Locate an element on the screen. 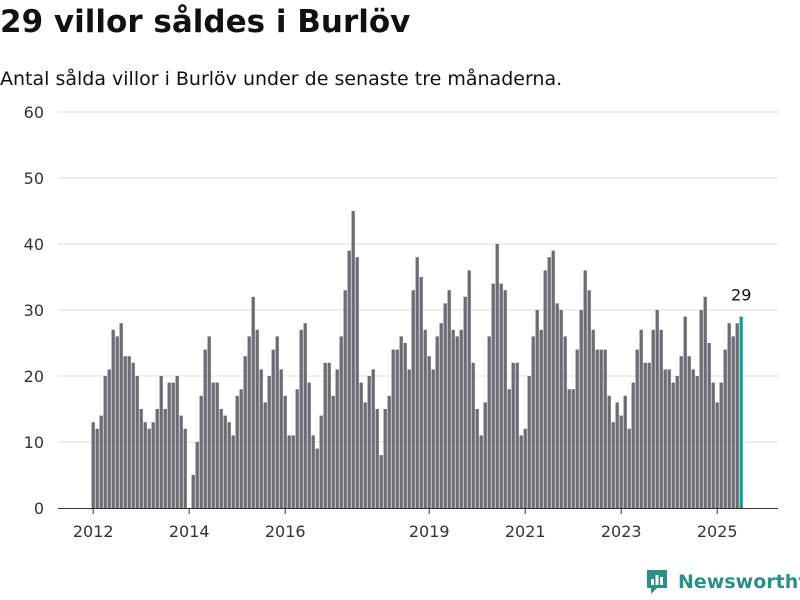 This screenshot has width=800, height=600. y-tick-label: 60 is located at coordinates (34, 112).